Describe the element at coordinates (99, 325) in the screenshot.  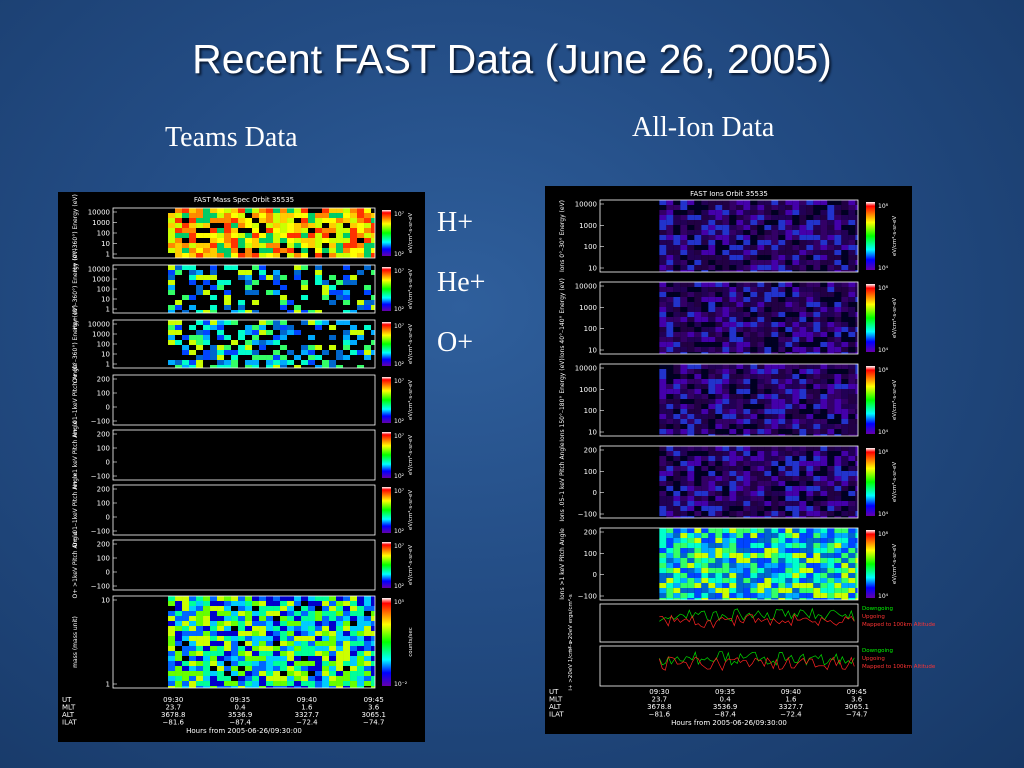
I see `tick-label: 10000` at that location.